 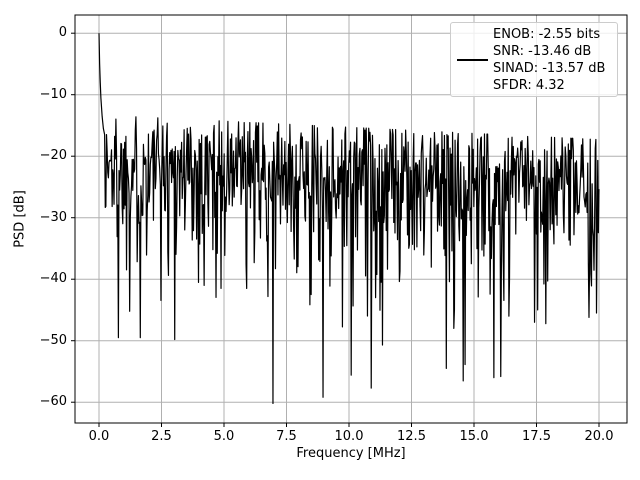 What do you see at coordinates (349, 436) in the screenshot?
I see `x-tick-label: 10.0` at bounding box center [349, 436].